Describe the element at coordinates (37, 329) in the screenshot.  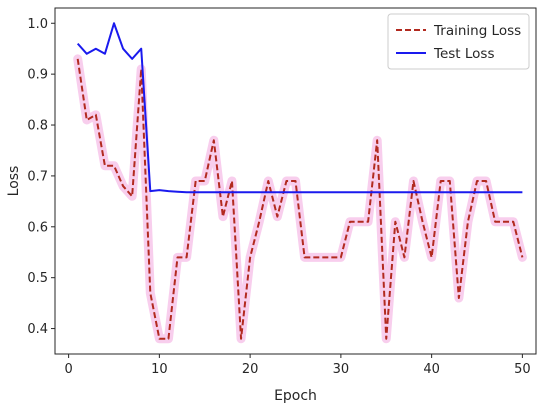
I see `y-tick-label: 0.4` at that location.